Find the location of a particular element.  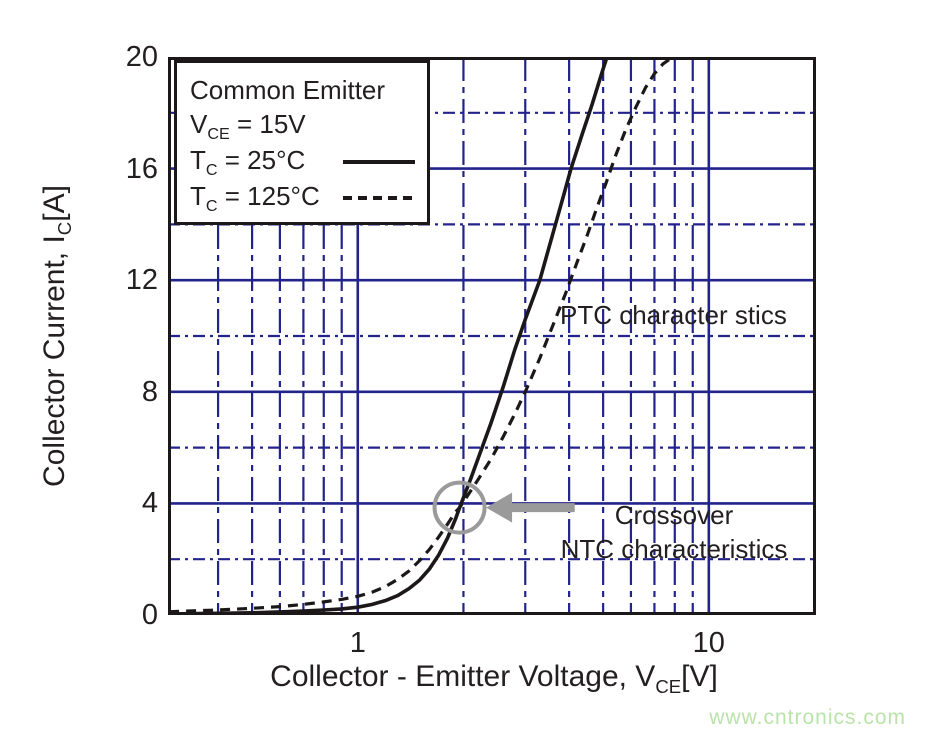

x-tick-label: 1 is located at coordinates (357, 643).